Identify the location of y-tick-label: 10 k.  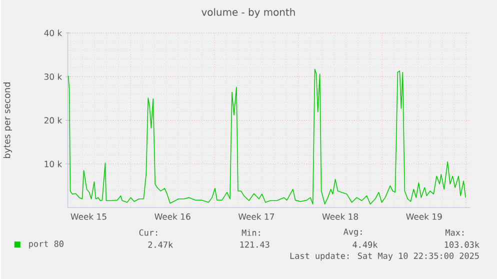
(53, 163).